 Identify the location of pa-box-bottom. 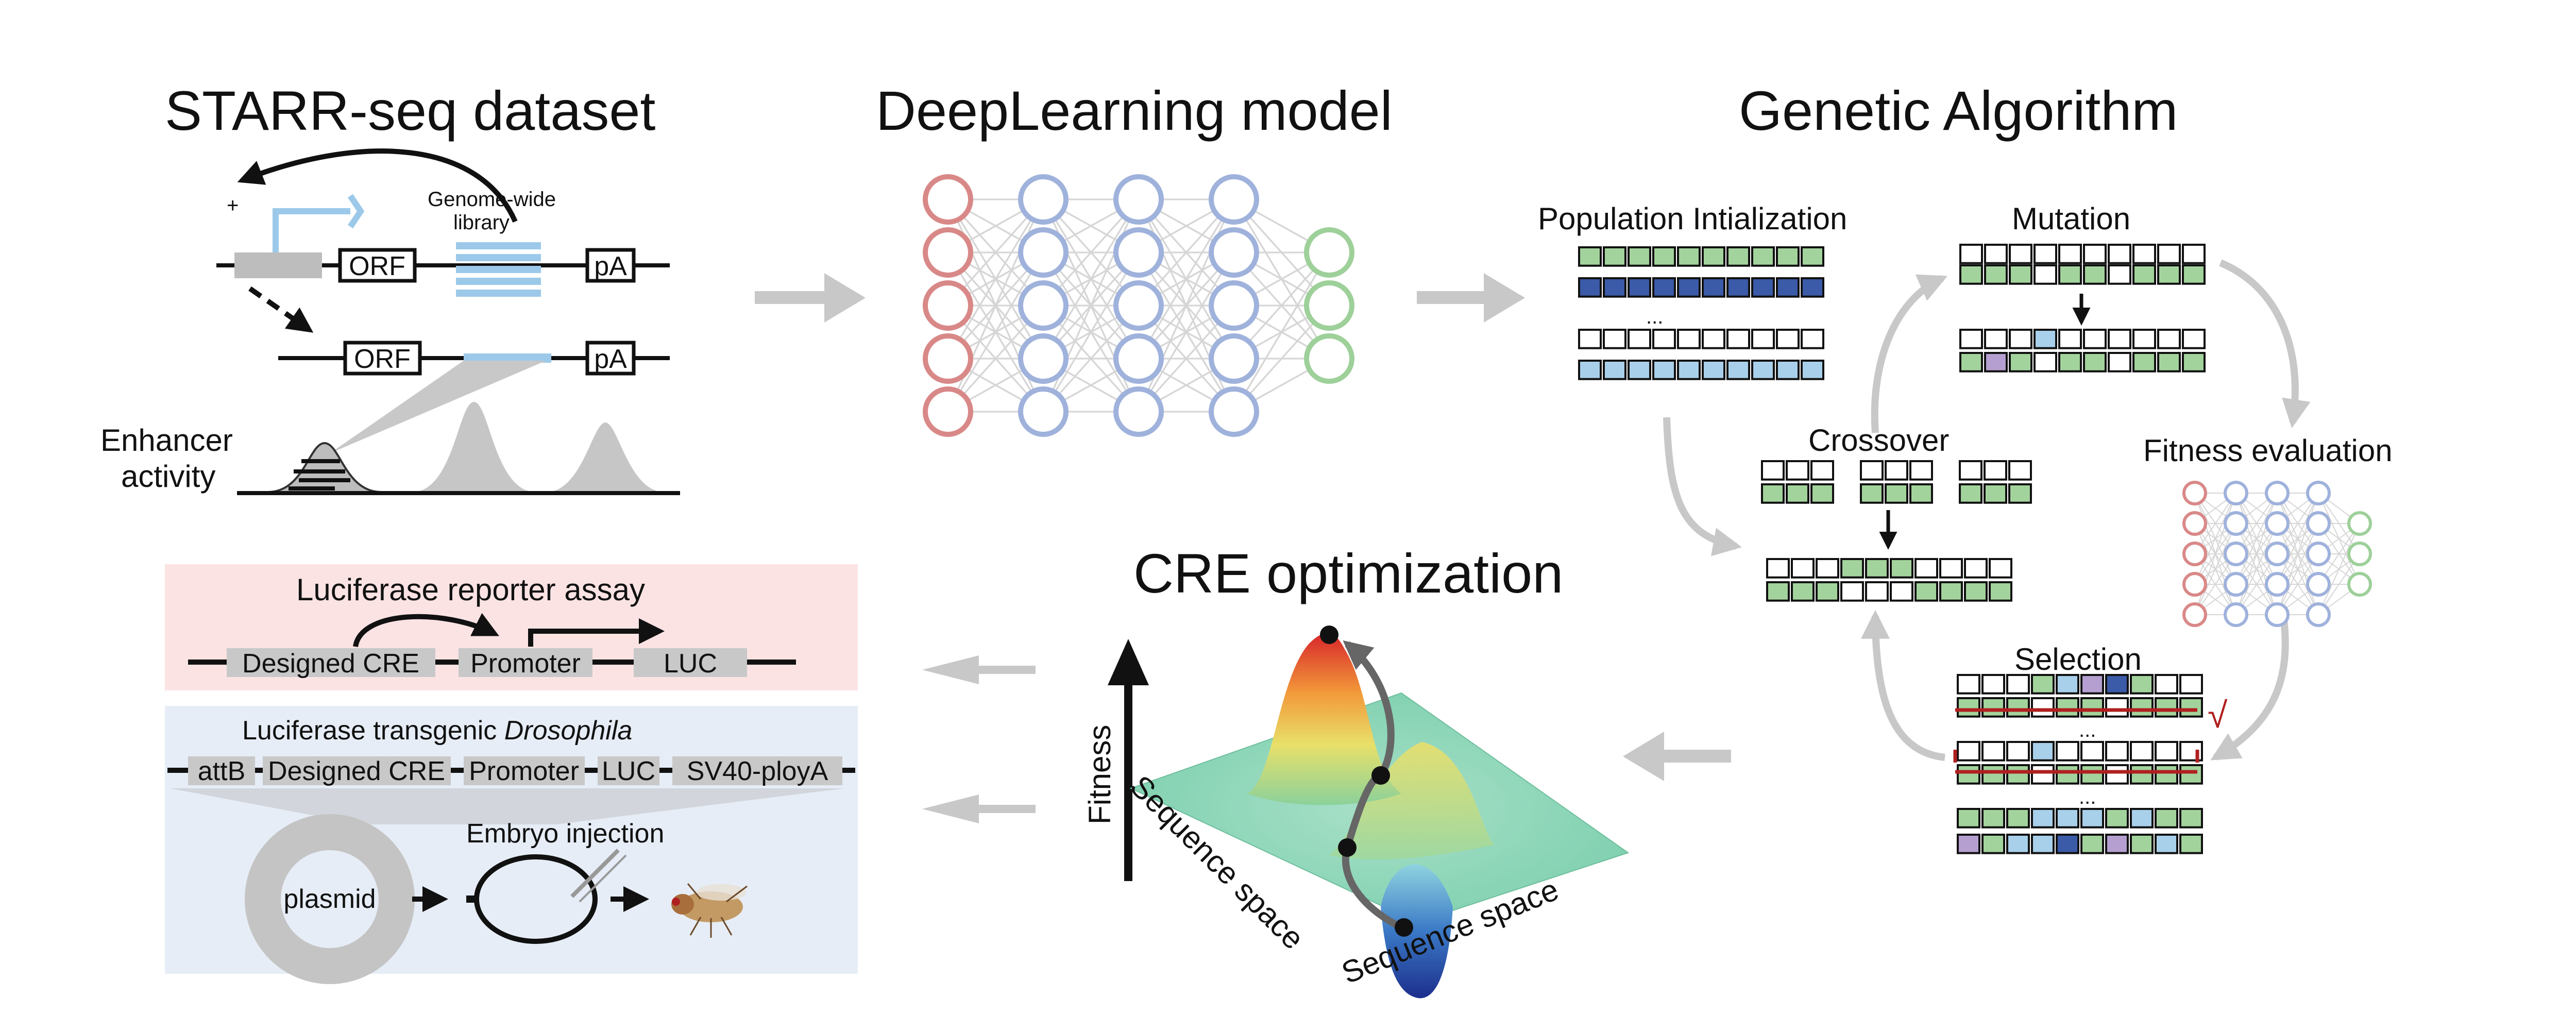
(610, 358).